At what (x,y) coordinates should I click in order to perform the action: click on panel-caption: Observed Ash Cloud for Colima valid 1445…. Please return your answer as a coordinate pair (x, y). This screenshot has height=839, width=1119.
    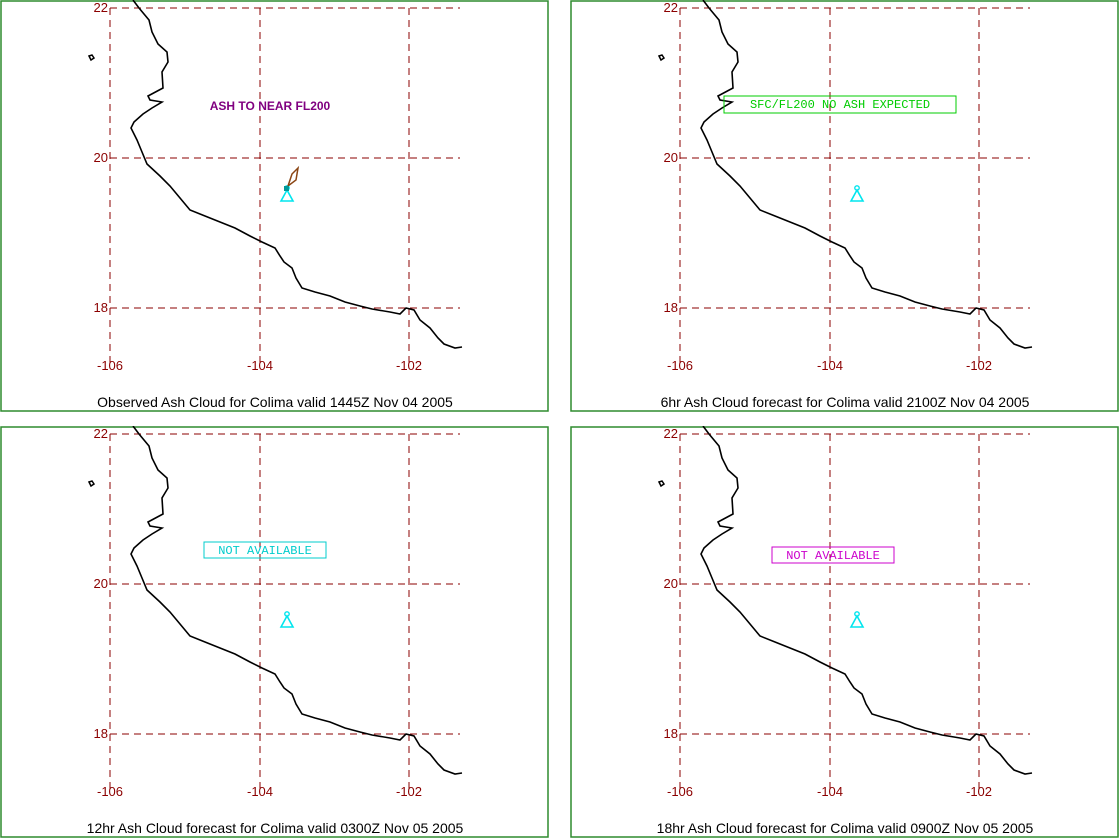
    Looking at the image, I should click on (275, 402).